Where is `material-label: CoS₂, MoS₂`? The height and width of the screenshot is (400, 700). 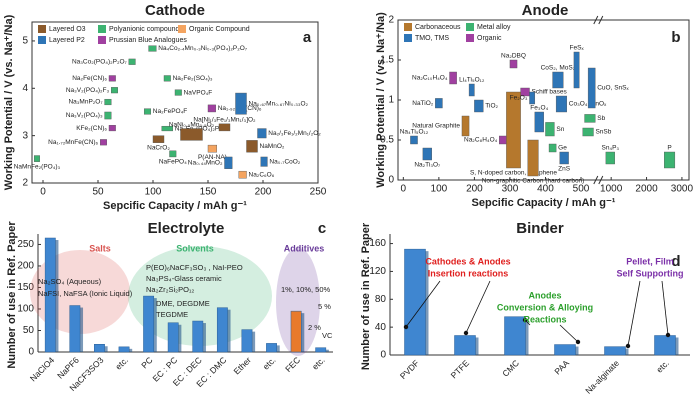
material-label: CoS₂, MoS₂ is located at coordinates (558, 68).